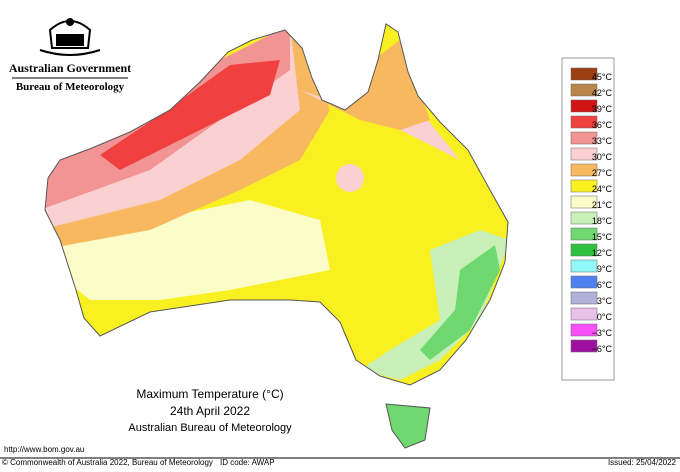 The height and width of the screenshot is (472, 680). What do you see at coordinates (210, 411) in the screenshot?
I see `map-date: 24th April 2022` at bounding box center [210, 411].